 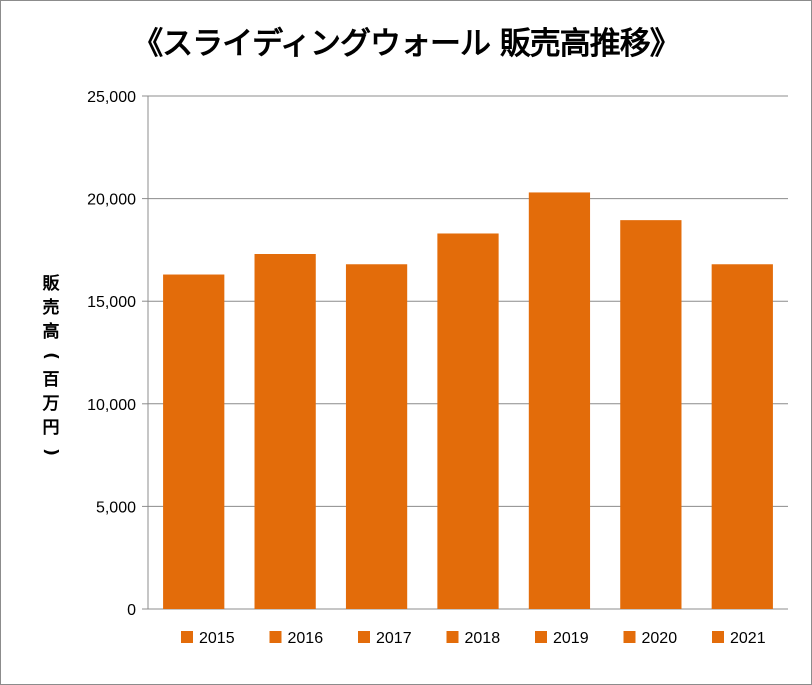 What do you see at coordinates (559, 400) in the screenshot?
I see `bar-2019` at bounding box center [559, 400].